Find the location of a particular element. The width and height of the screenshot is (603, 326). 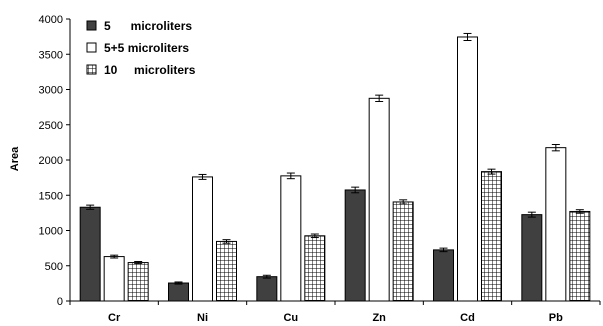

x-category-label: Cd is located at coordinates (467, 318).